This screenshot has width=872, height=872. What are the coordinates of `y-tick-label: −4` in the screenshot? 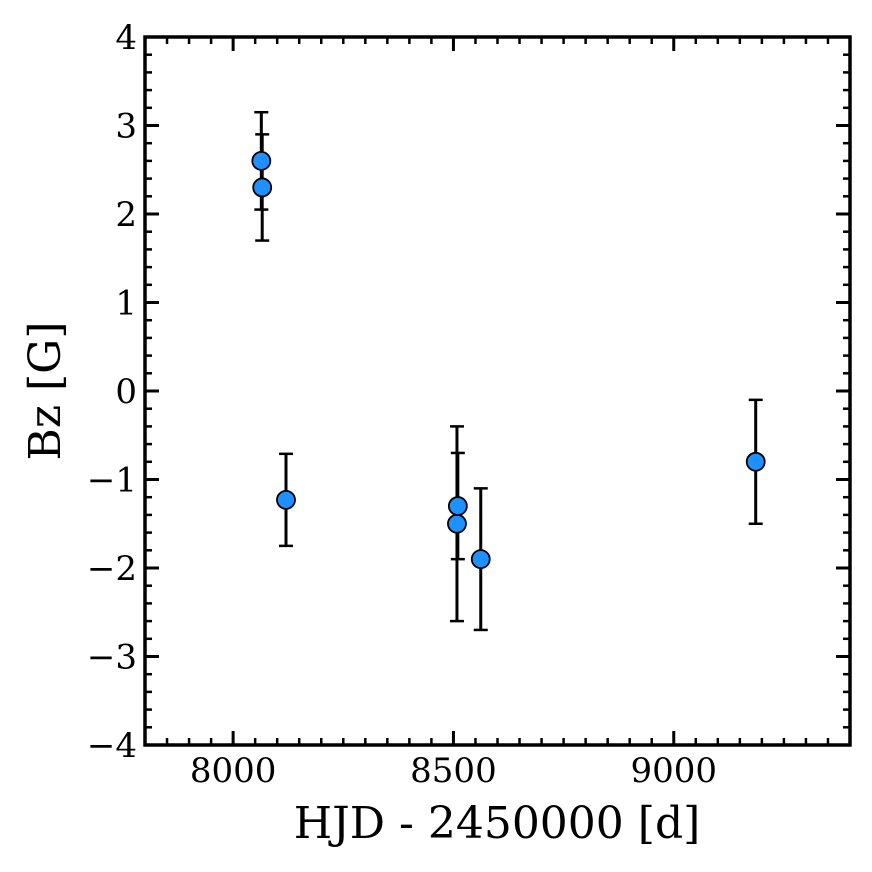 It's located at (112, 746).